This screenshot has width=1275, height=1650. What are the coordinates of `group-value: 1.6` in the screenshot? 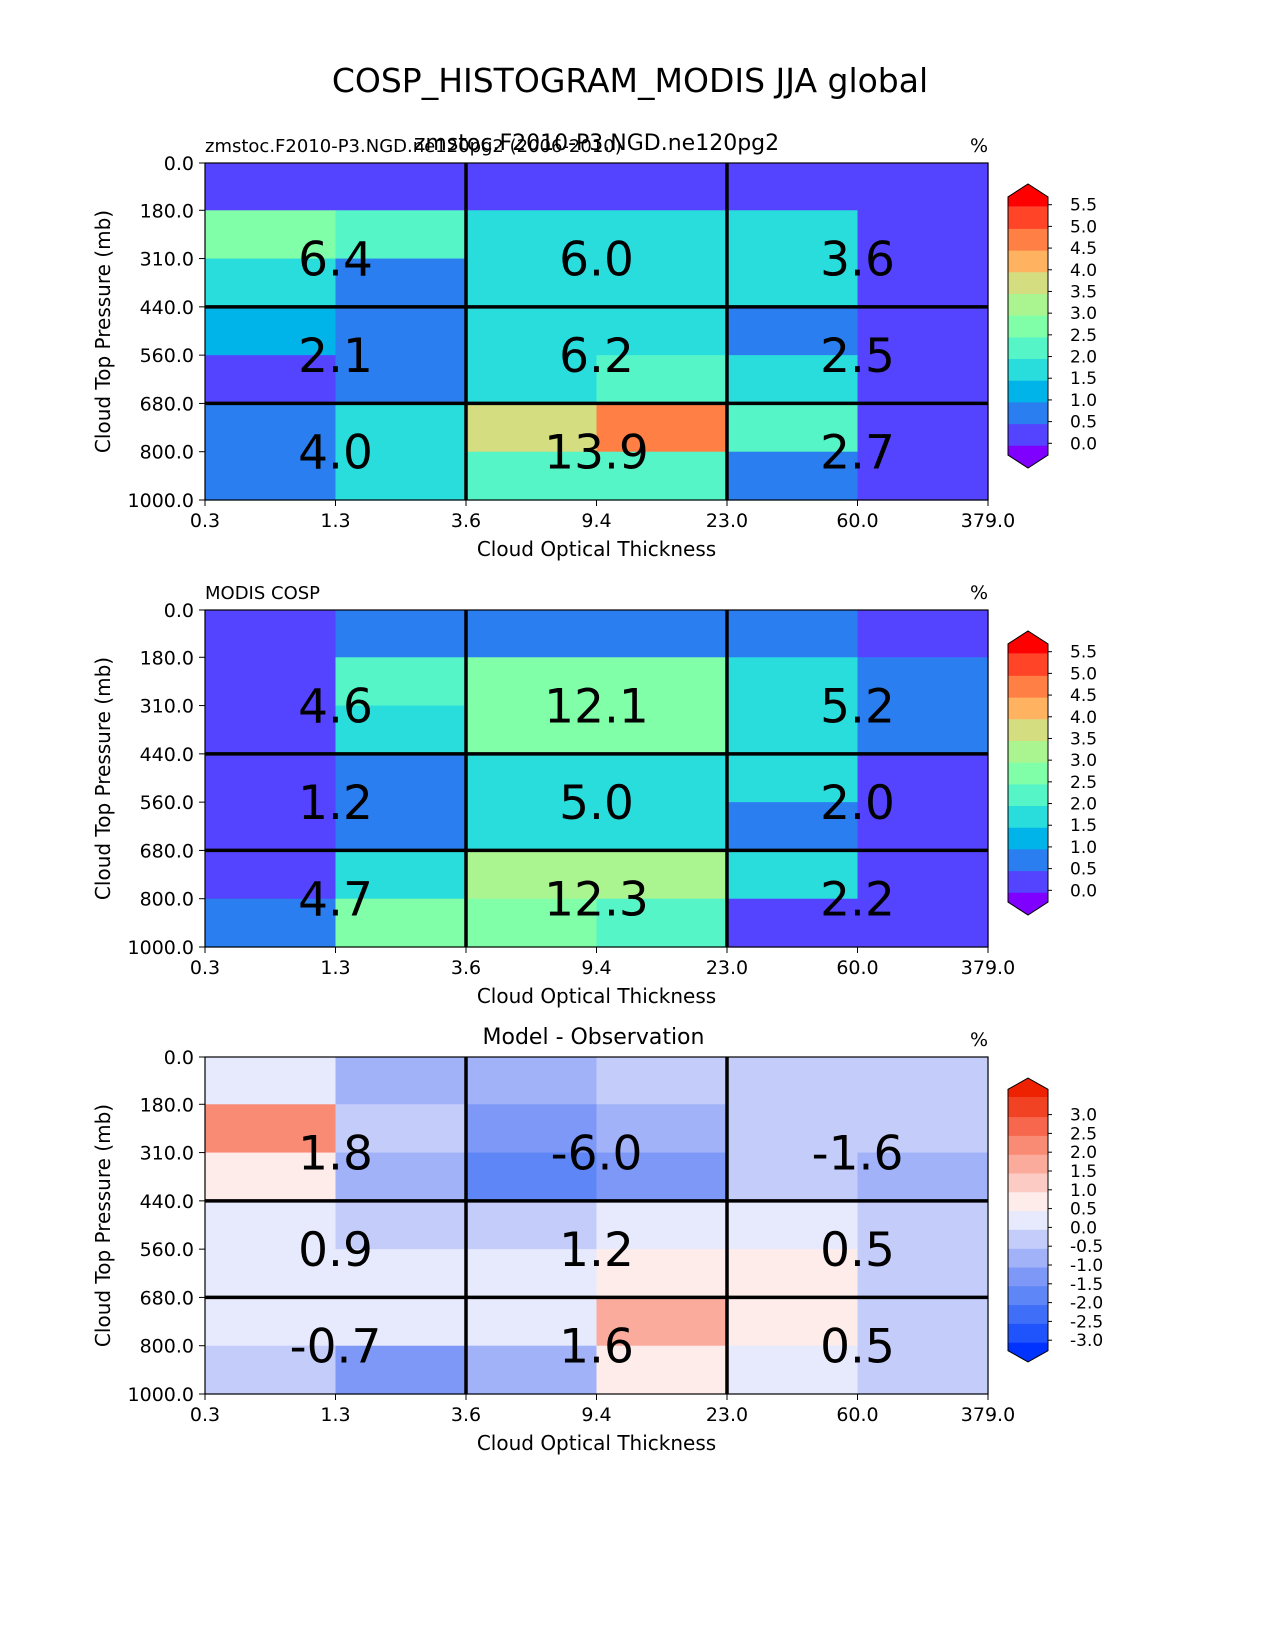 It's located at (596, 1347).